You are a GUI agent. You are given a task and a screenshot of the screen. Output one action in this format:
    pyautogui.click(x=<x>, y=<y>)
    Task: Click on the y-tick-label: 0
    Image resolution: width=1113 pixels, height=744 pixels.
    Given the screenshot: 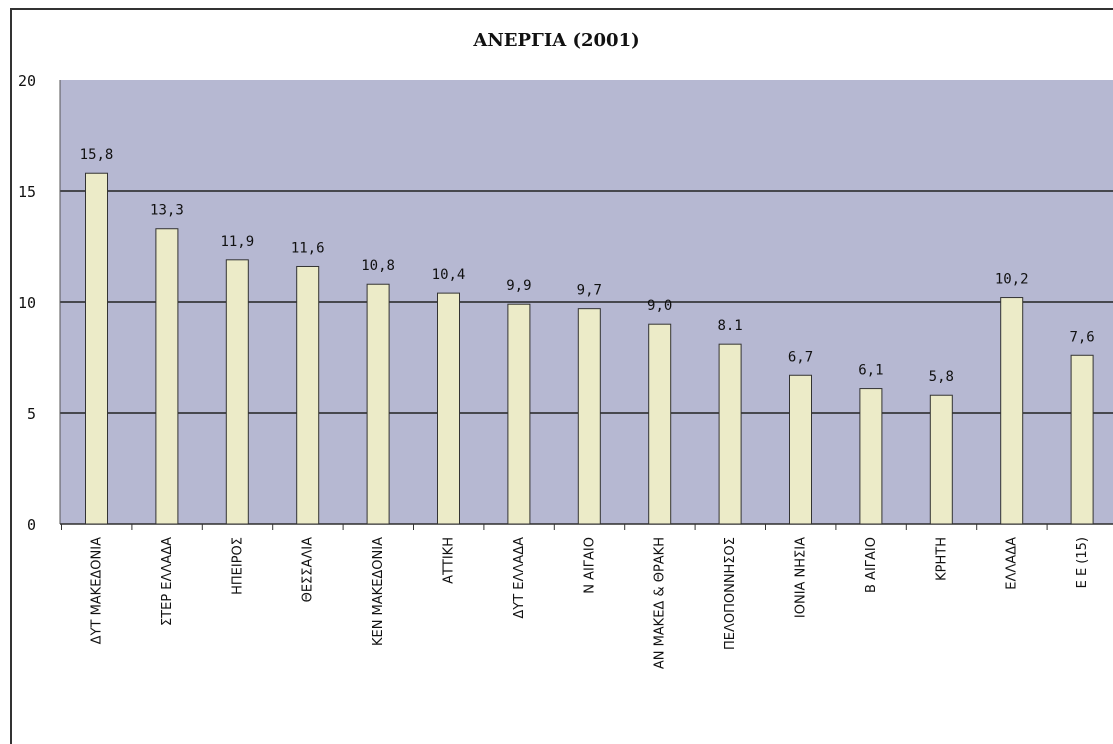 What is the action you would take?
    pyautogui.click(x=31, y=525)
    